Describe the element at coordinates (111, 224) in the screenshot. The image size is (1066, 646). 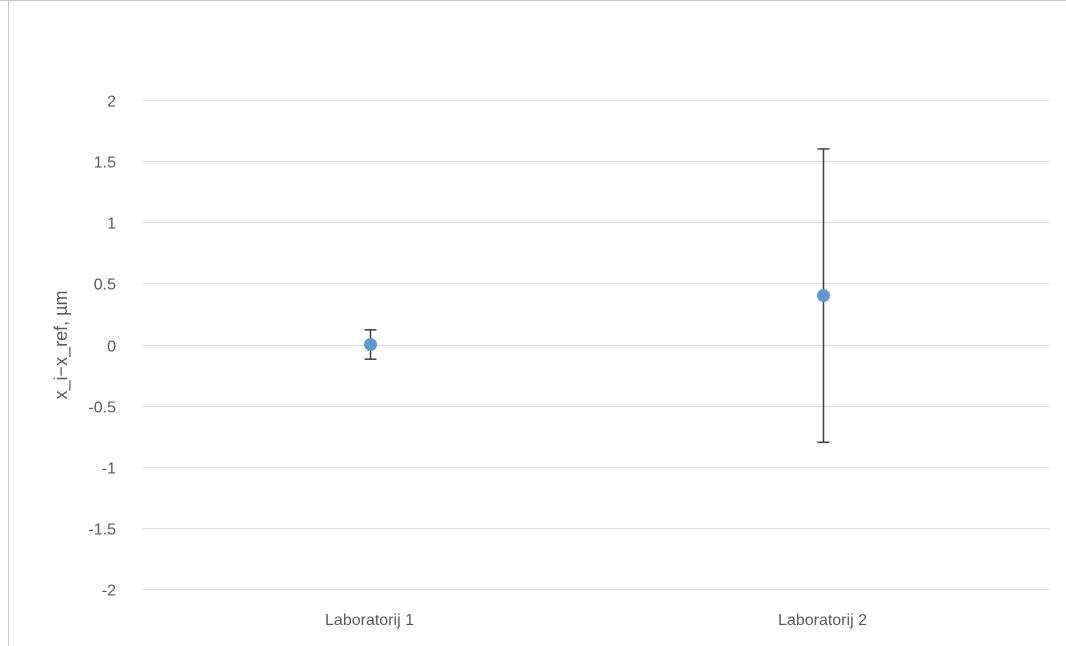
I see `y-tick-label: 1` at that location.